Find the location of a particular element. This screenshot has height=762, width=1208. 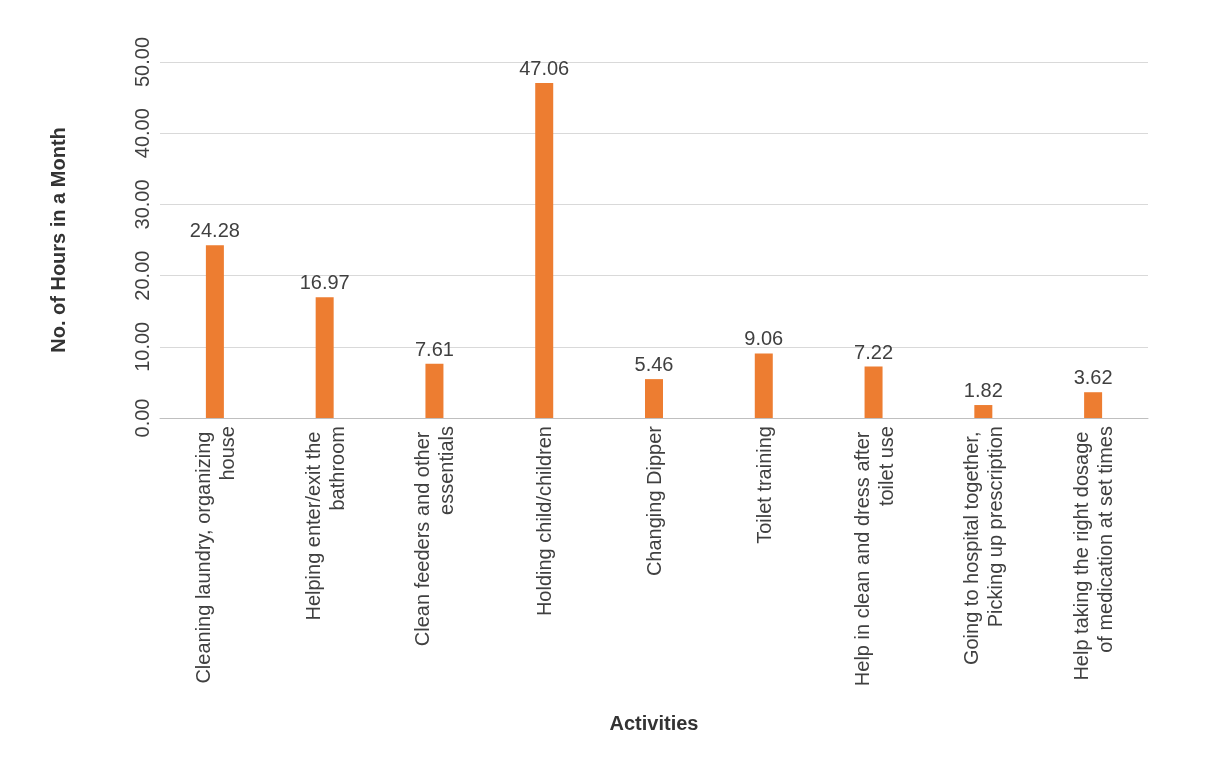

y-tick-label: 50.00 is located at coordinates (142, 62).